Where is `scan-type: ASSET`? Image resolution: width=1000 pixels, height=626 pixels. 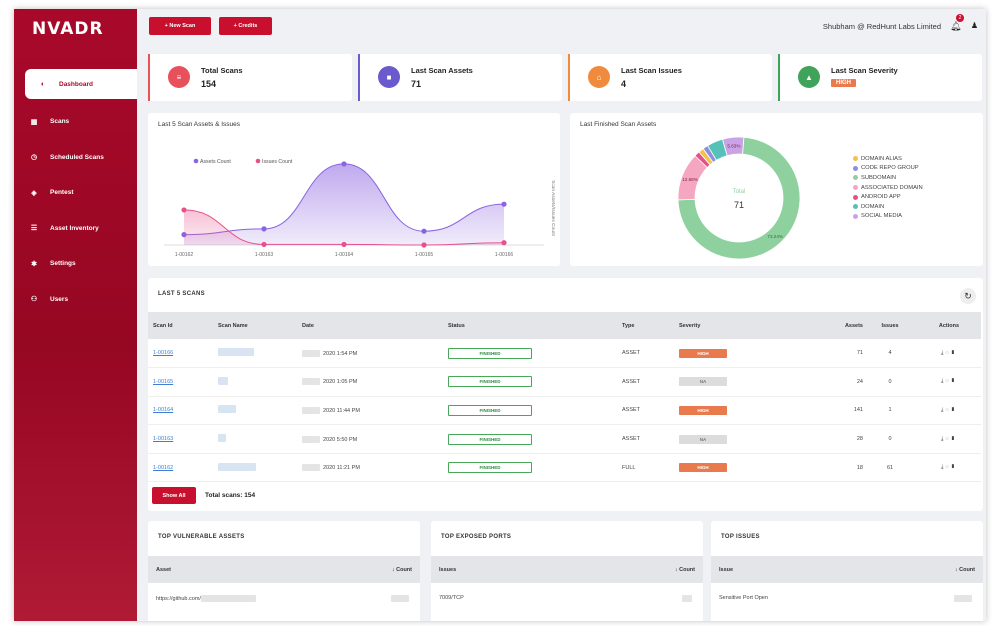 scan-type: ASSET is located at coordinates (631, 410).